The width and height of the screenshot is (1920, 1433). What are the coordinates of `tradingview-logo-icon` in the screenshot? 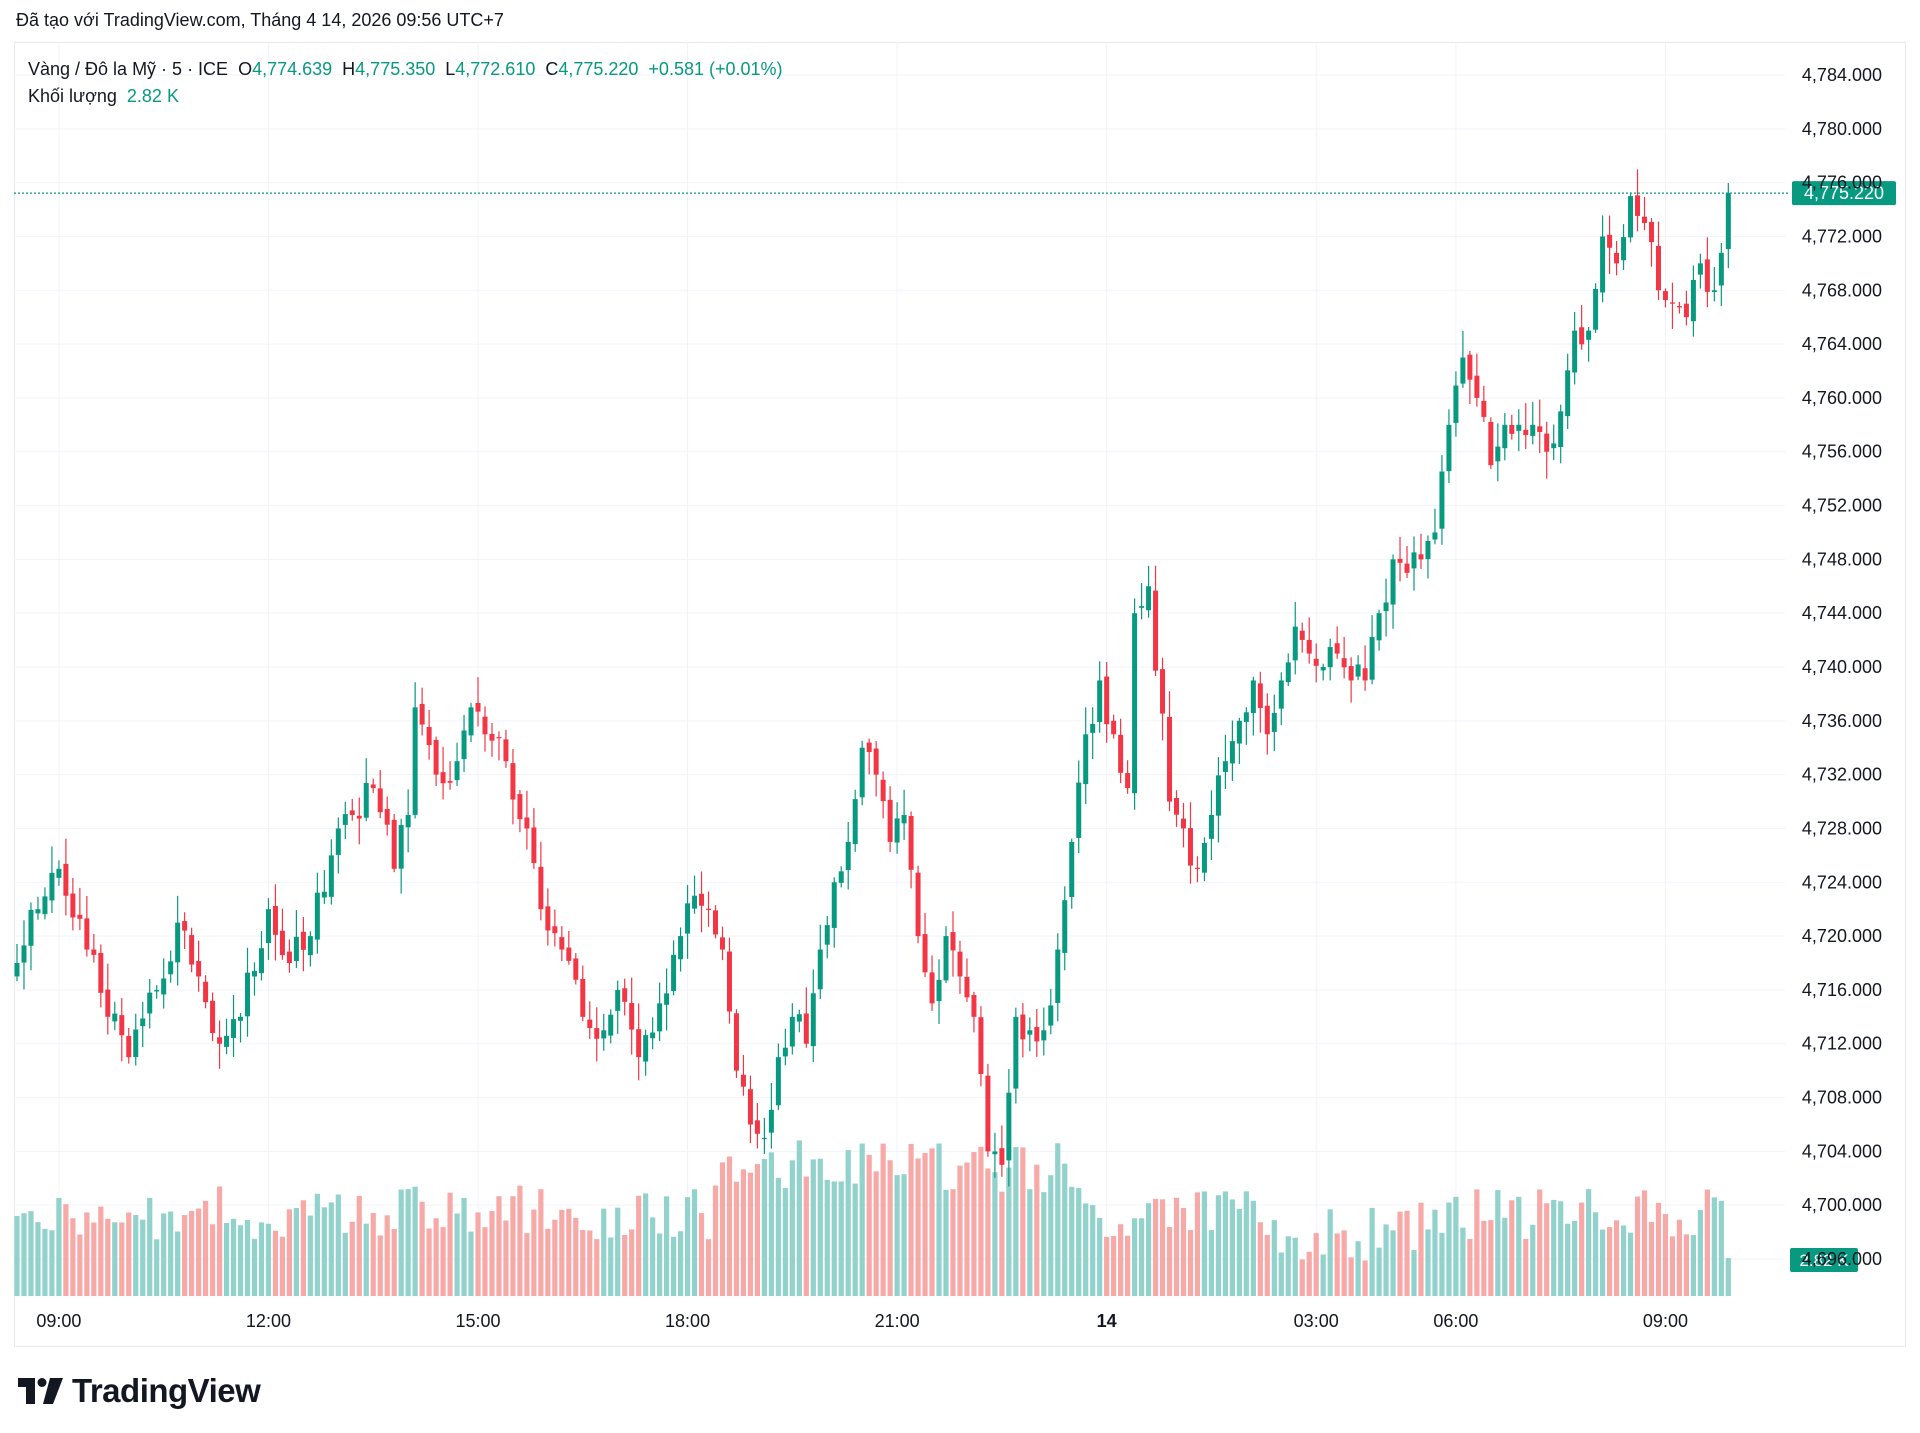 It's located at (40, 1391).